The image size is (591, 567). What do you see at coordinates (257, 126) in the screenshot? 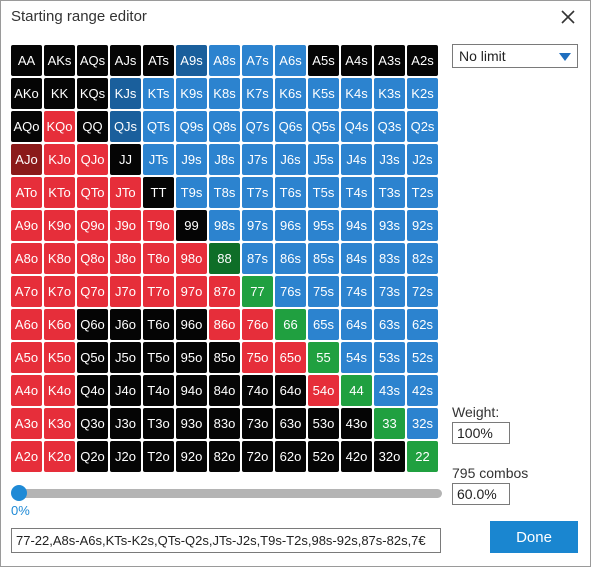
I see `hand-cell: Q7s` at bounding box center [257, 126].